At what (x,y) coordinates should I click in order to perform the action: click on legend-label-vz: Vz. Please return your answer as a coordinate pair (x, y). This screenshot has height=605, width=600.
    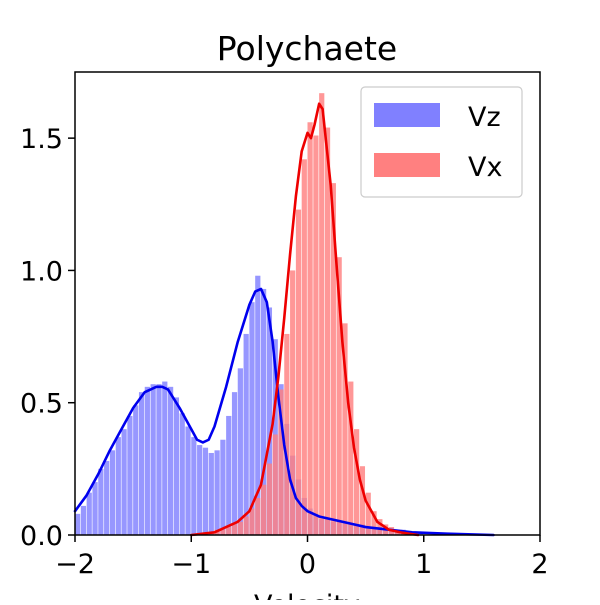
    Looking at the image, I should click on (484, 117).